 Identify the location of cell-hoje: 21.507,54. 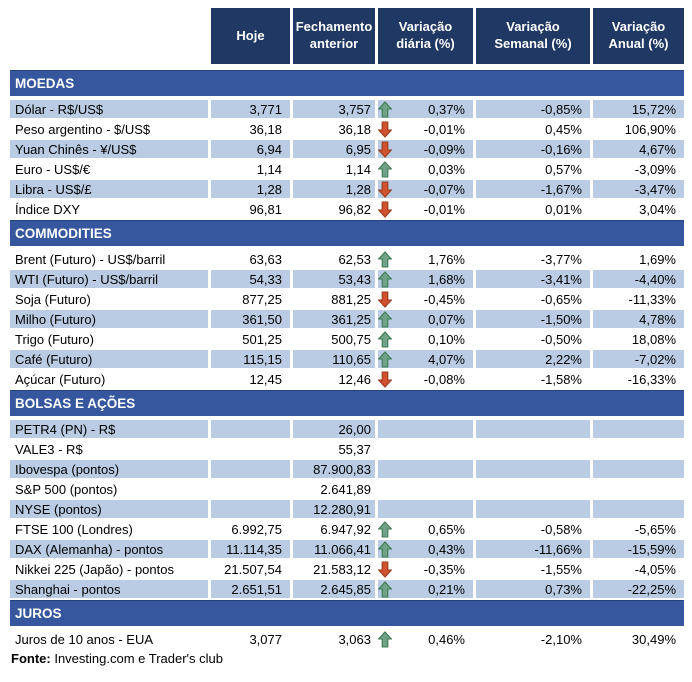
(249, 569).